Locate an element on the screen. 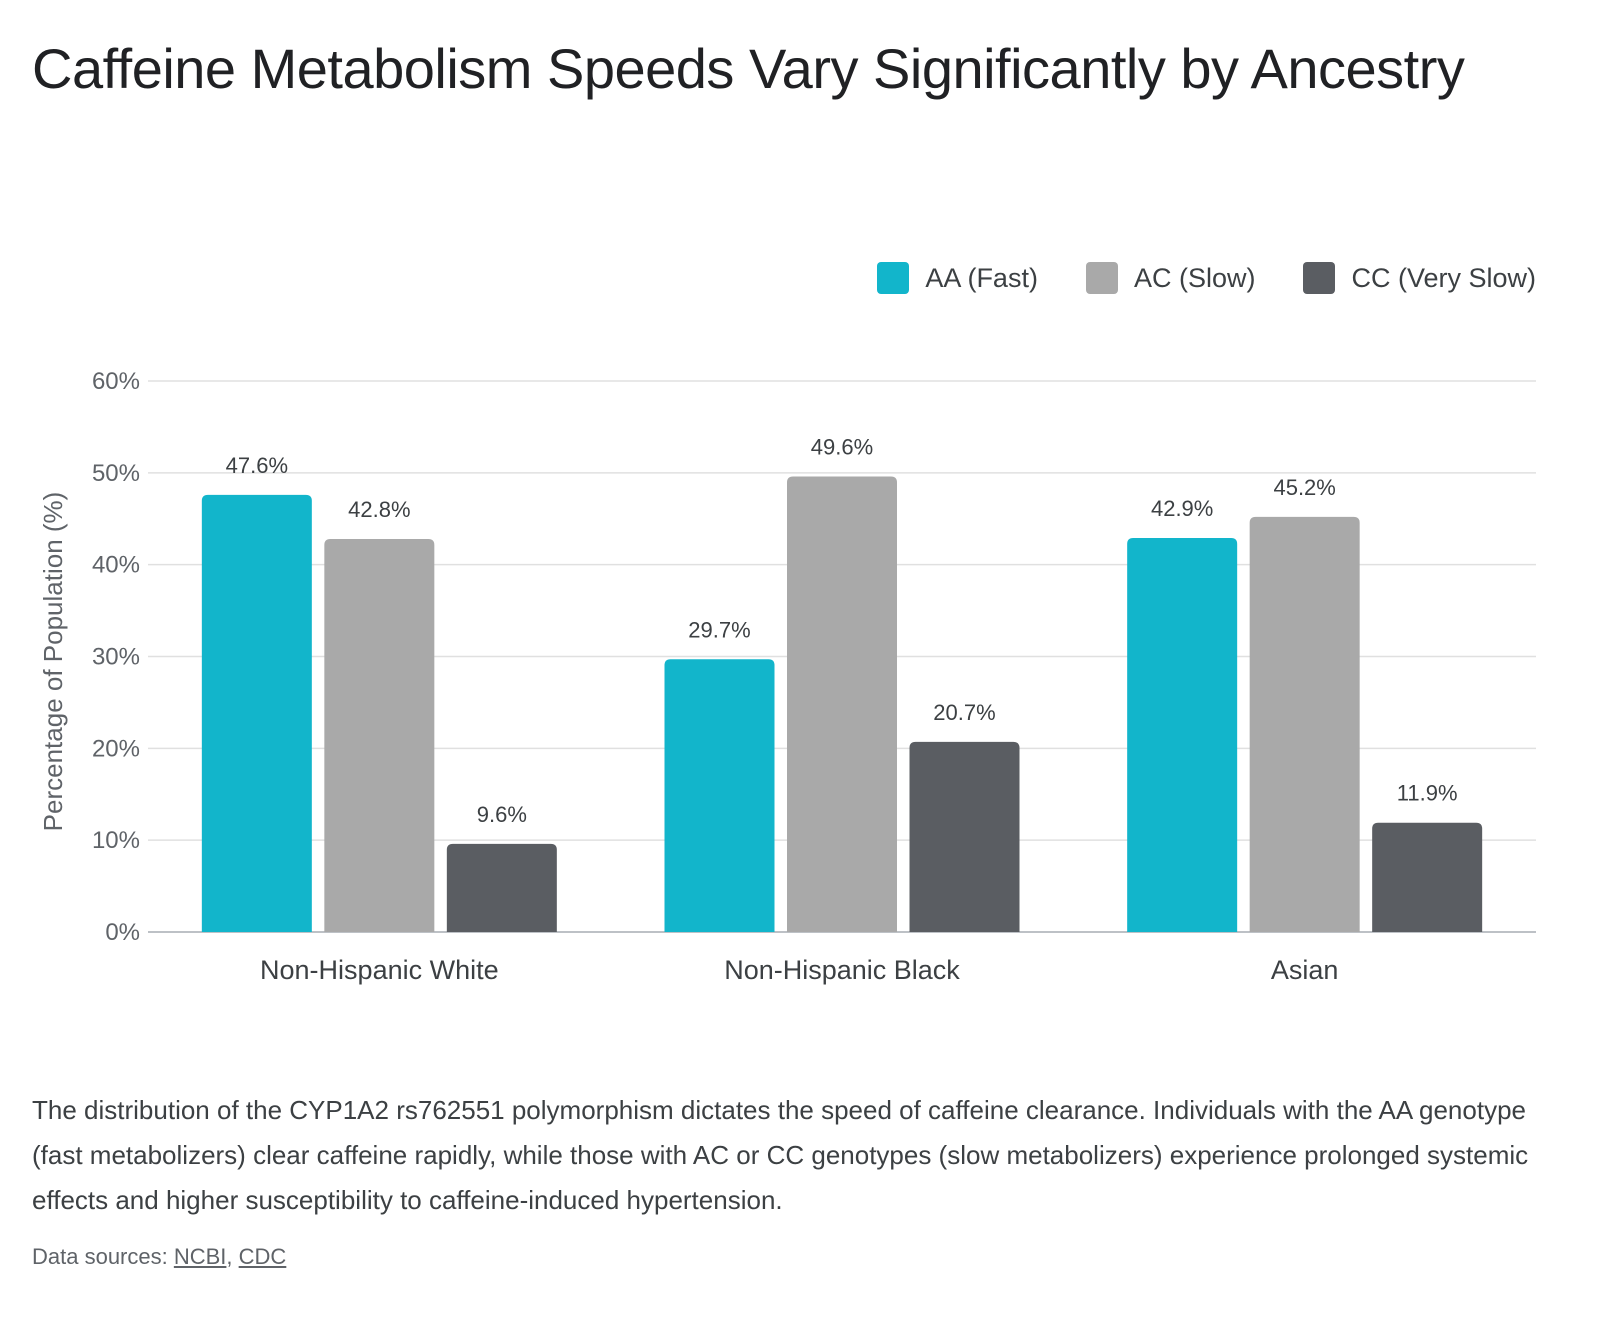  data-sources: Data sources: NCBI, CDC is located at coordinates (159, 1257).